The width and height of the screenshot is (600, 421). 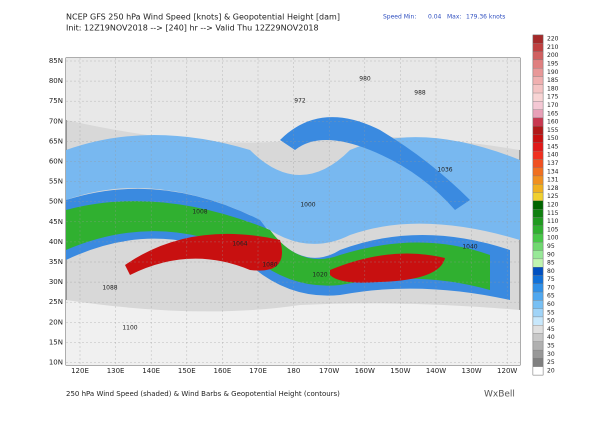 I want to click on brand: WxBell, so click(x=499, y=395).